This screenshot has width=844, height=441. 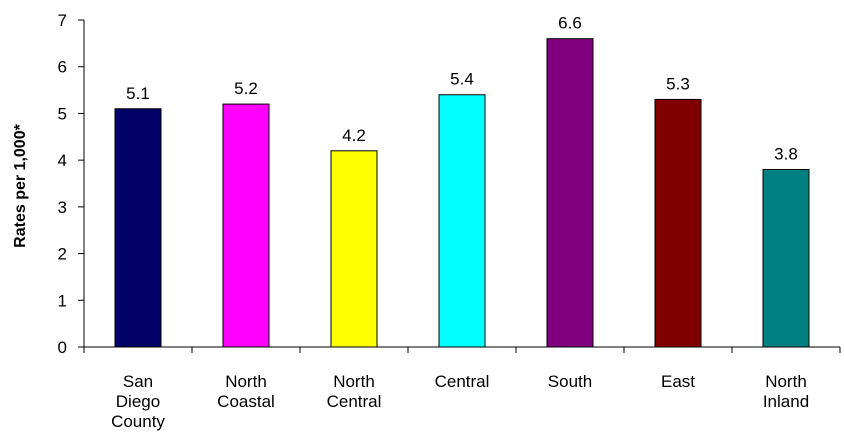 I want to click on data-label: 5.2, so click(x=246, y=88).